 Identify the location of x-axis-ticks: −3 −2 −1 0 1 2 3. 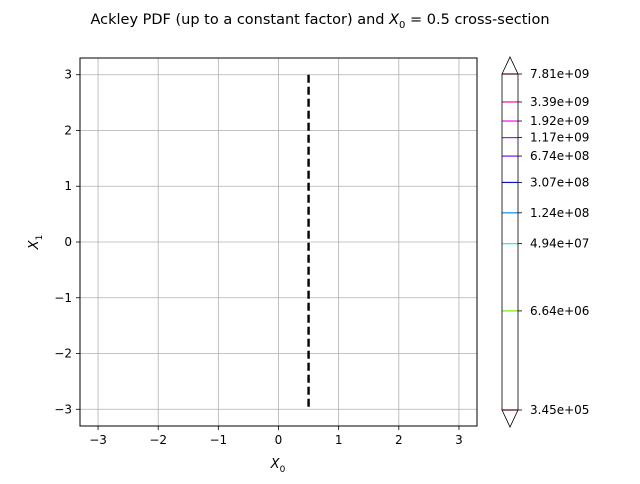
(276, 436).